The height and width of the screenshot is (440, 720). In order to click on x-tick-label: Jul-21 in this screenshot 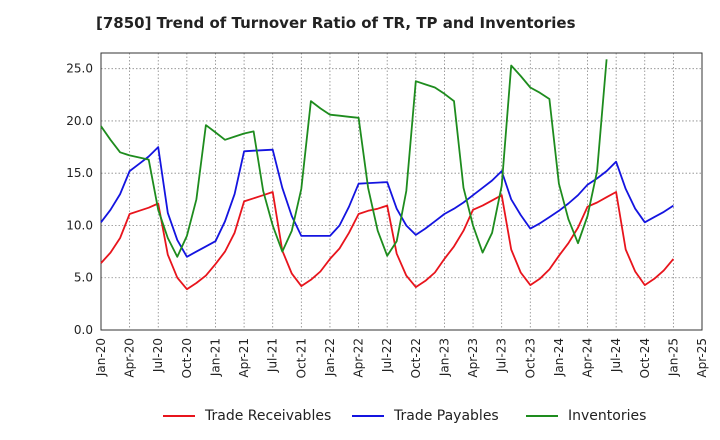, I will do `click(273, 355)`.